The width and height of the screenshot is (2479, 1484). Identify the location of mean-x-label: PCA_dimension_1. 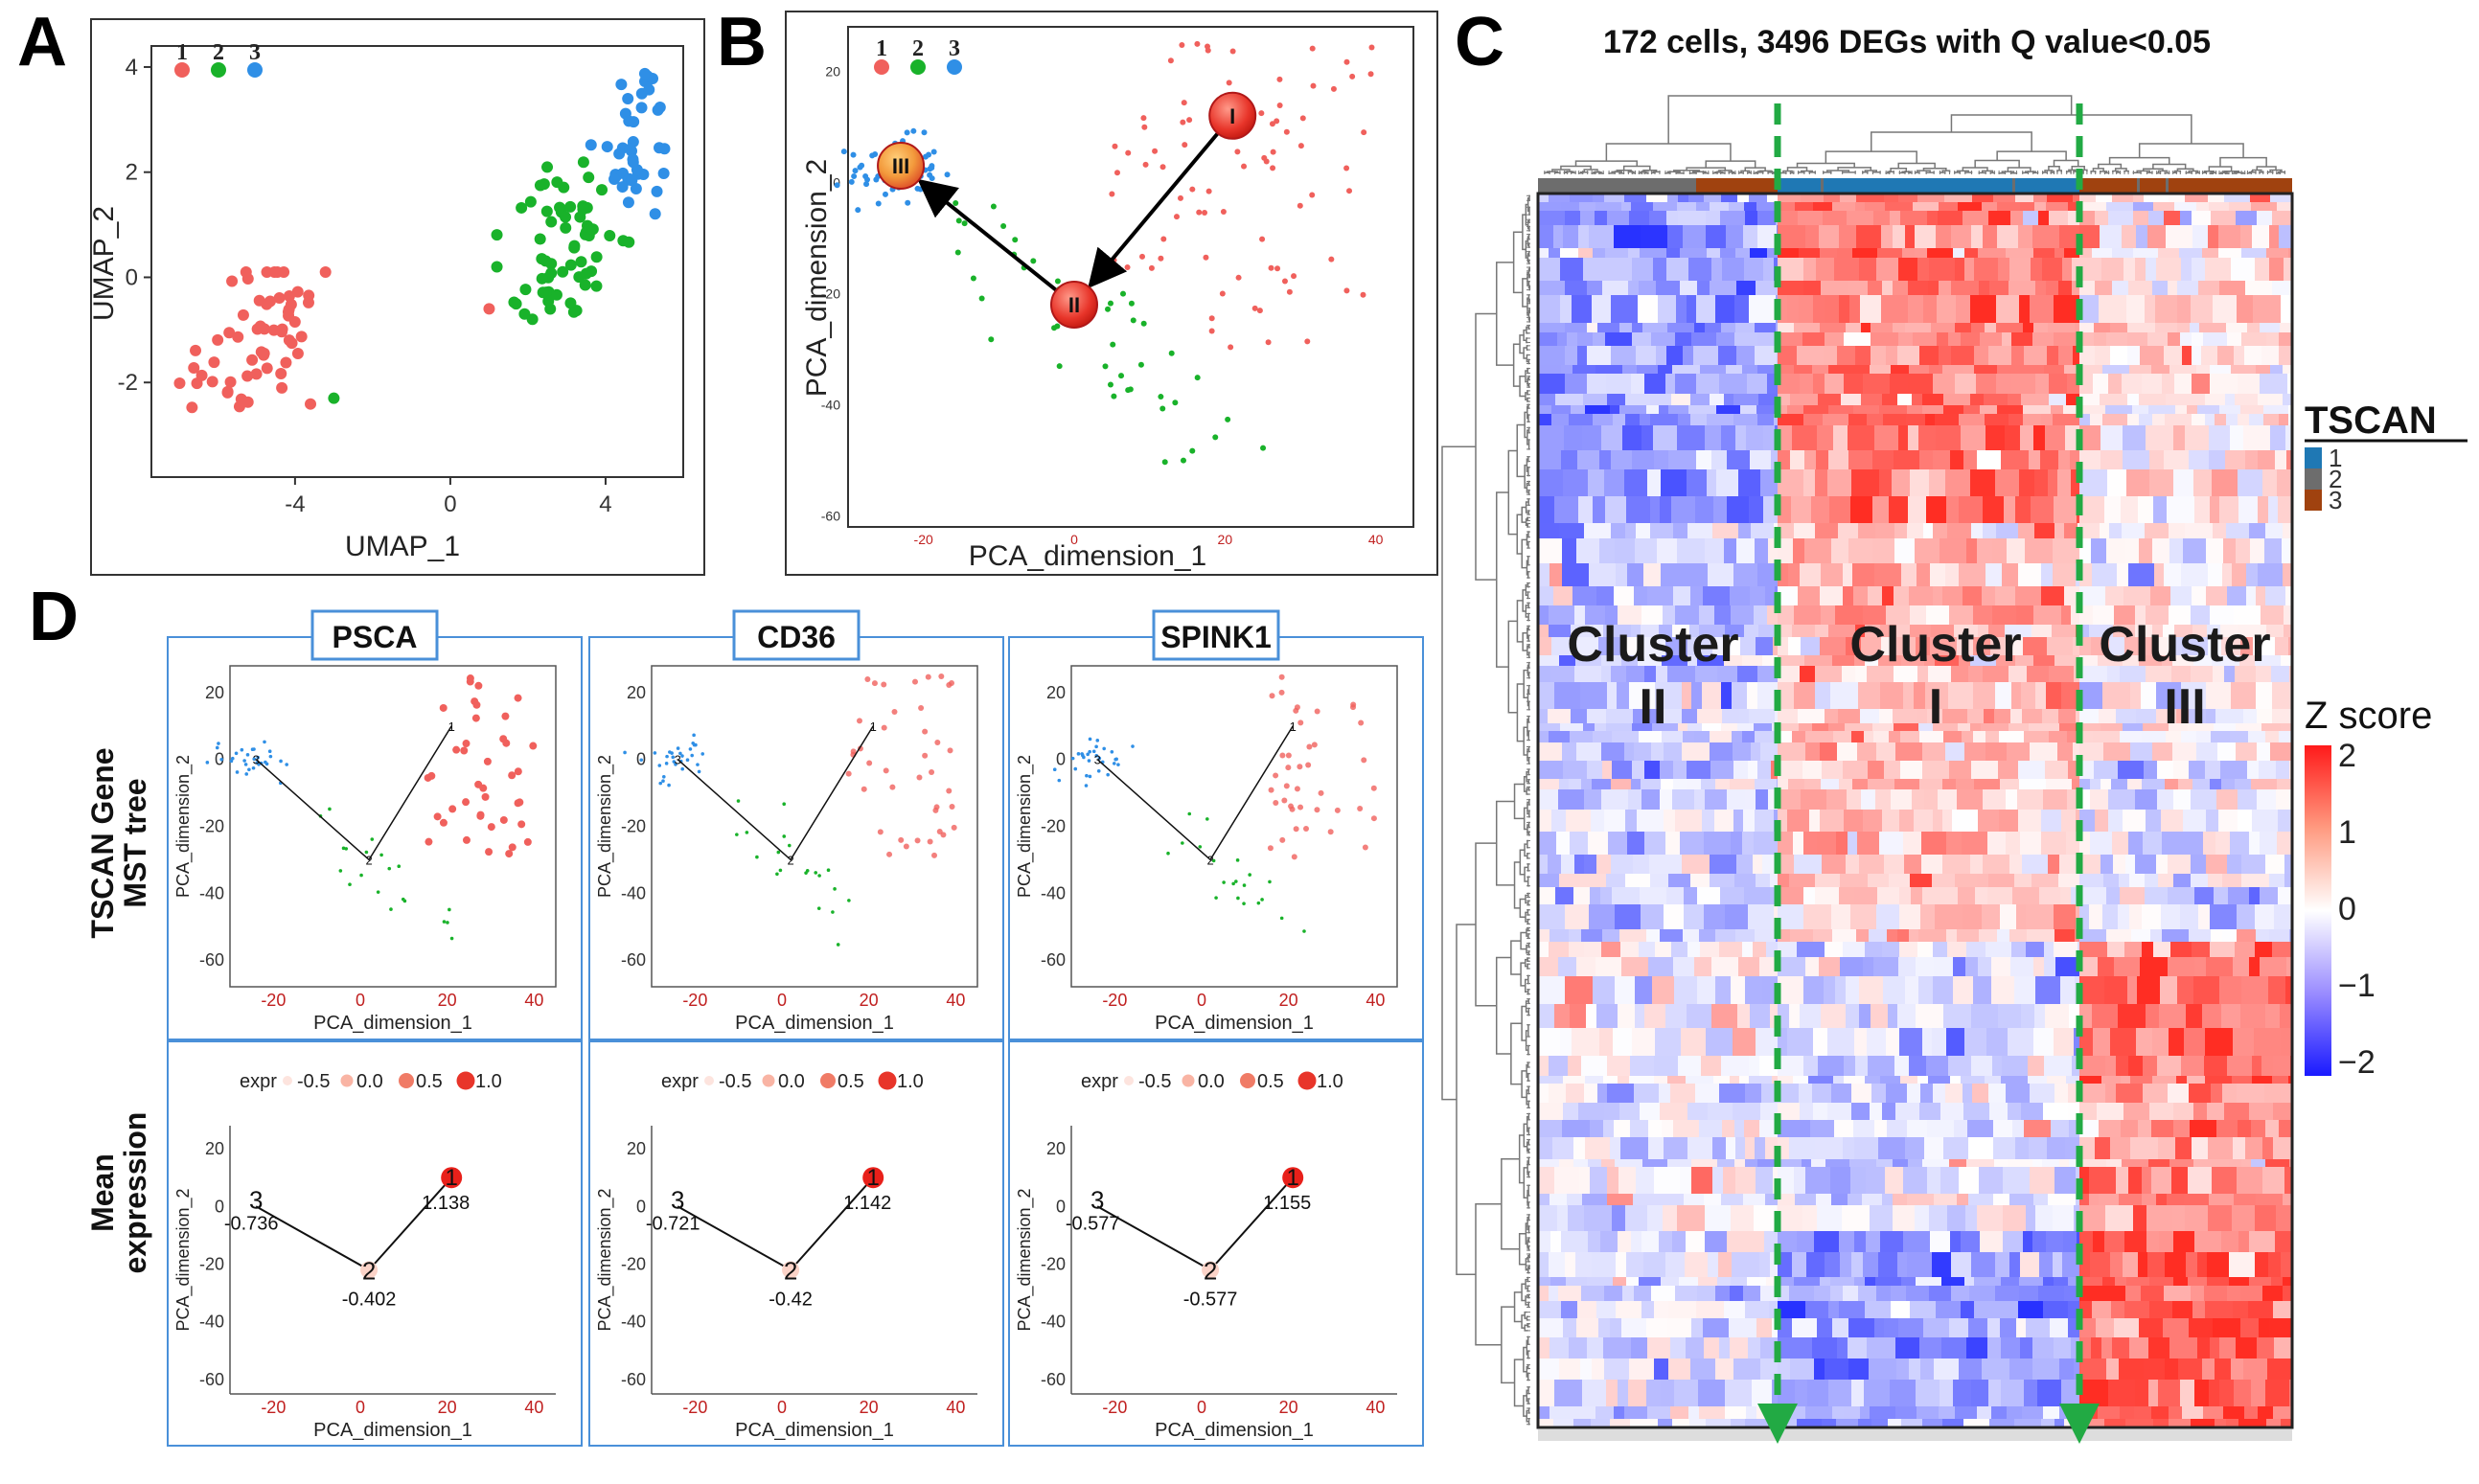
(392, 1430).